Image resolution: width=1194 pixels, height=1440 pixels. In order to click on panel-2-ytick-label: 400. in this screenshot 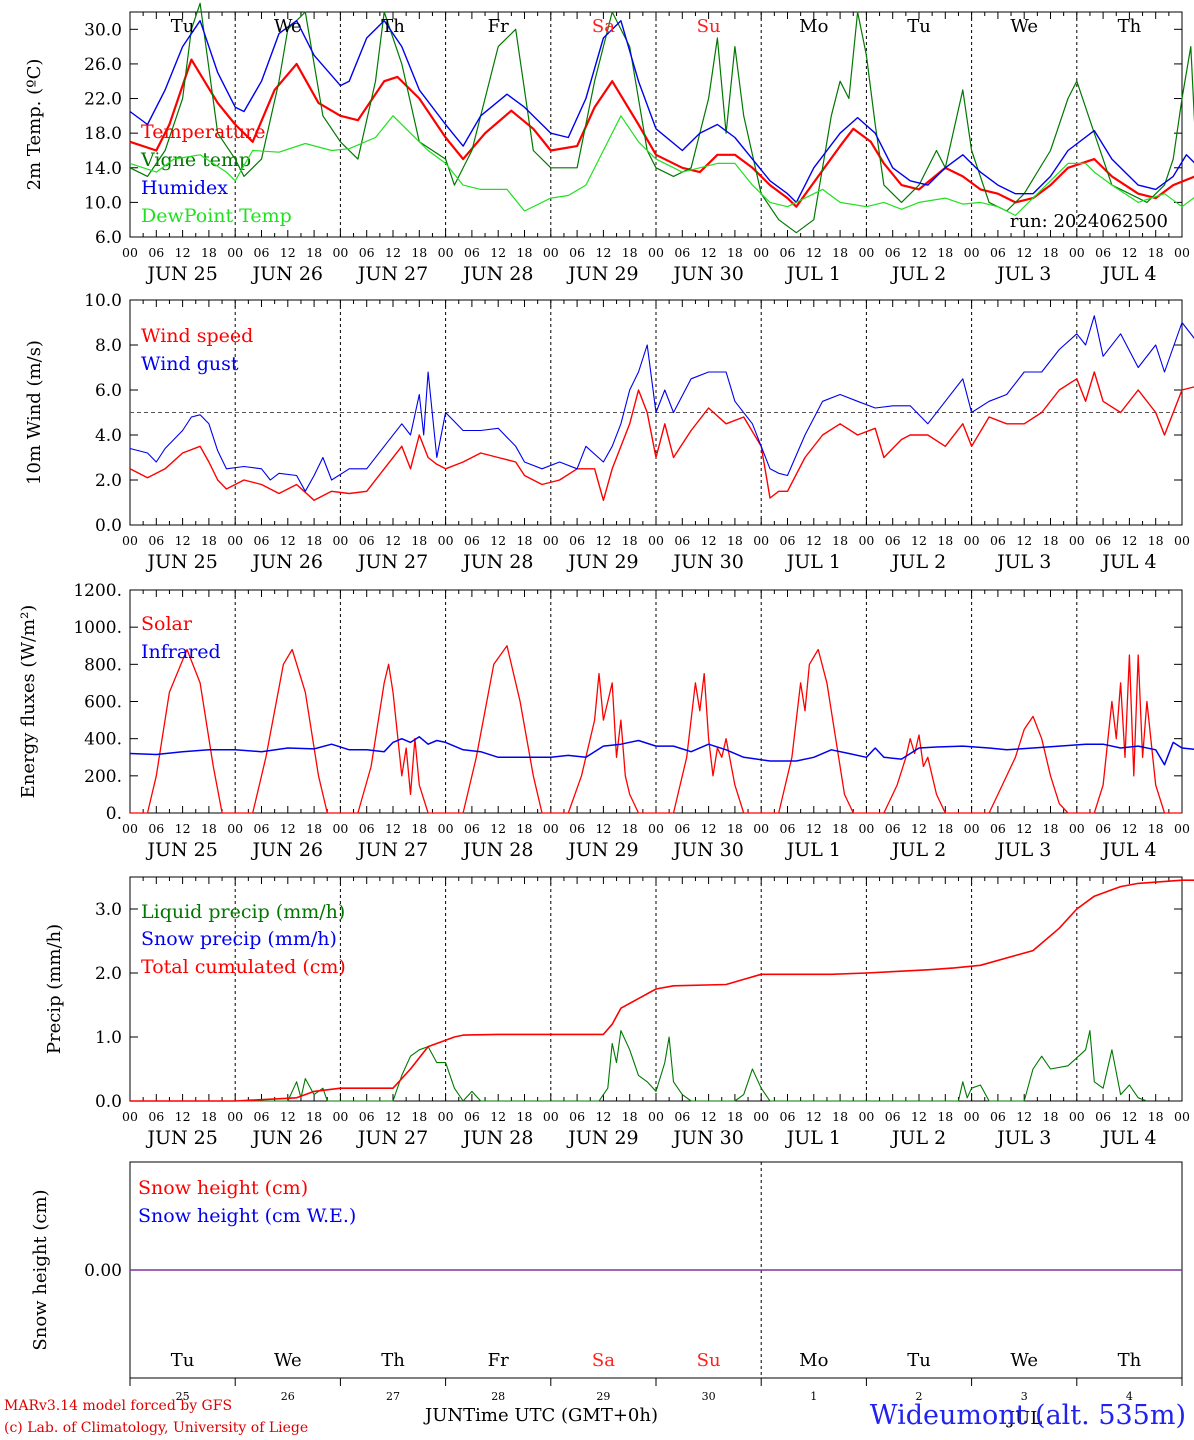, I will do `click(103, 740)`.